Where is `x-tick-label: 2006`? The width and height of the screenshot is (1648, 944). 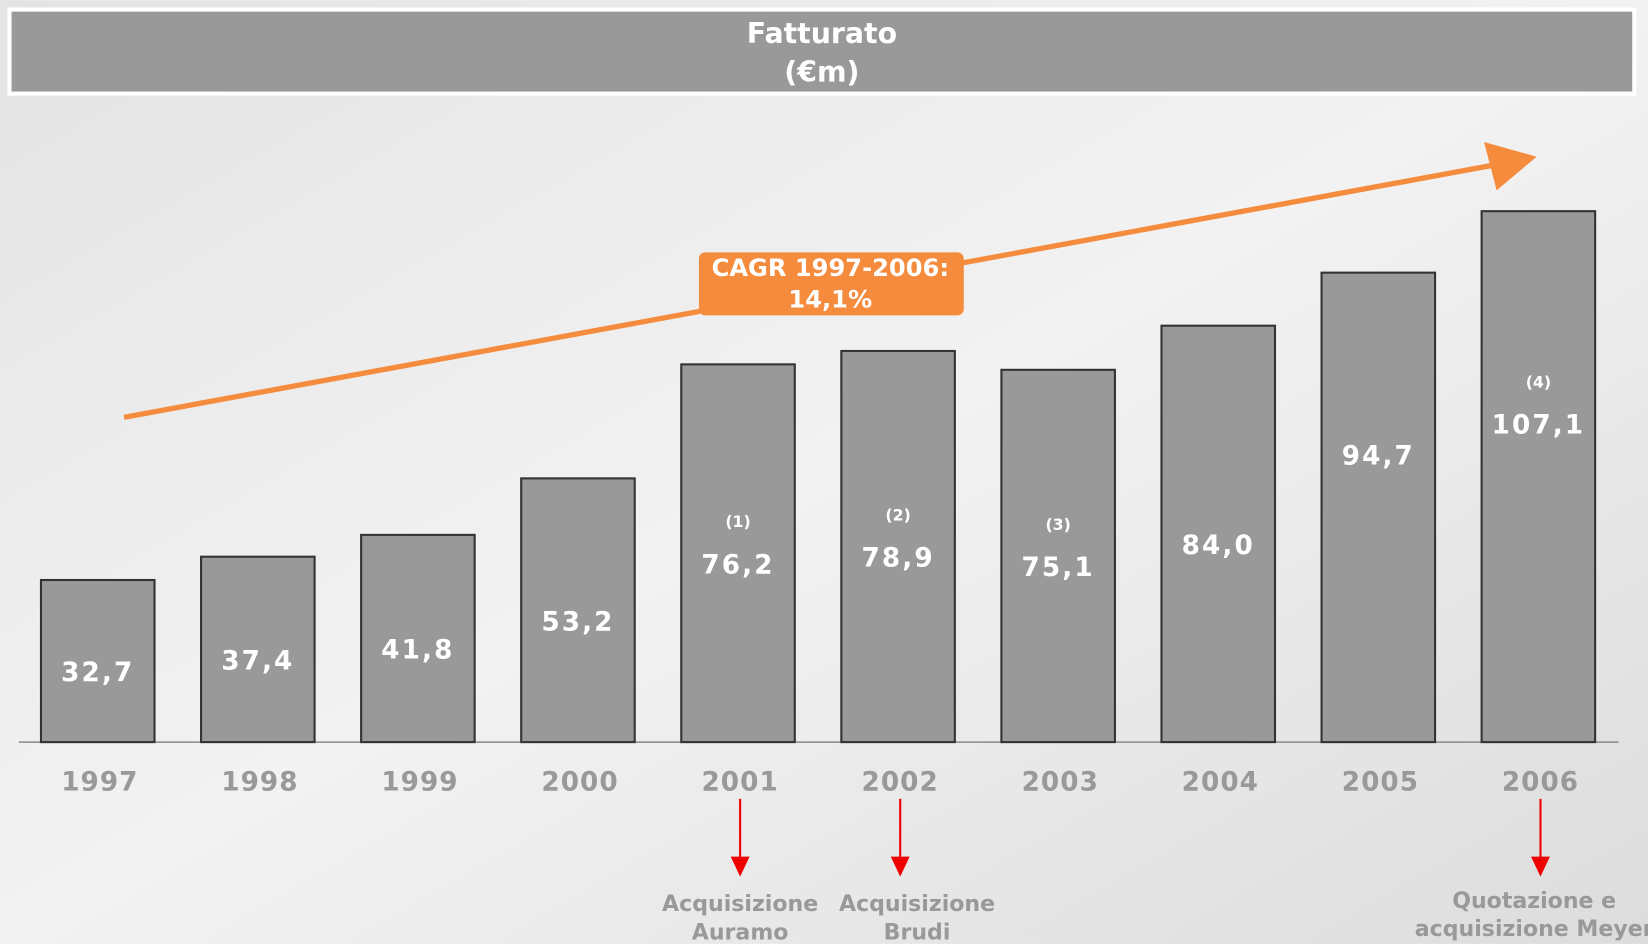 x-tick-label: 2006 is located at coordinates (1540, 783).